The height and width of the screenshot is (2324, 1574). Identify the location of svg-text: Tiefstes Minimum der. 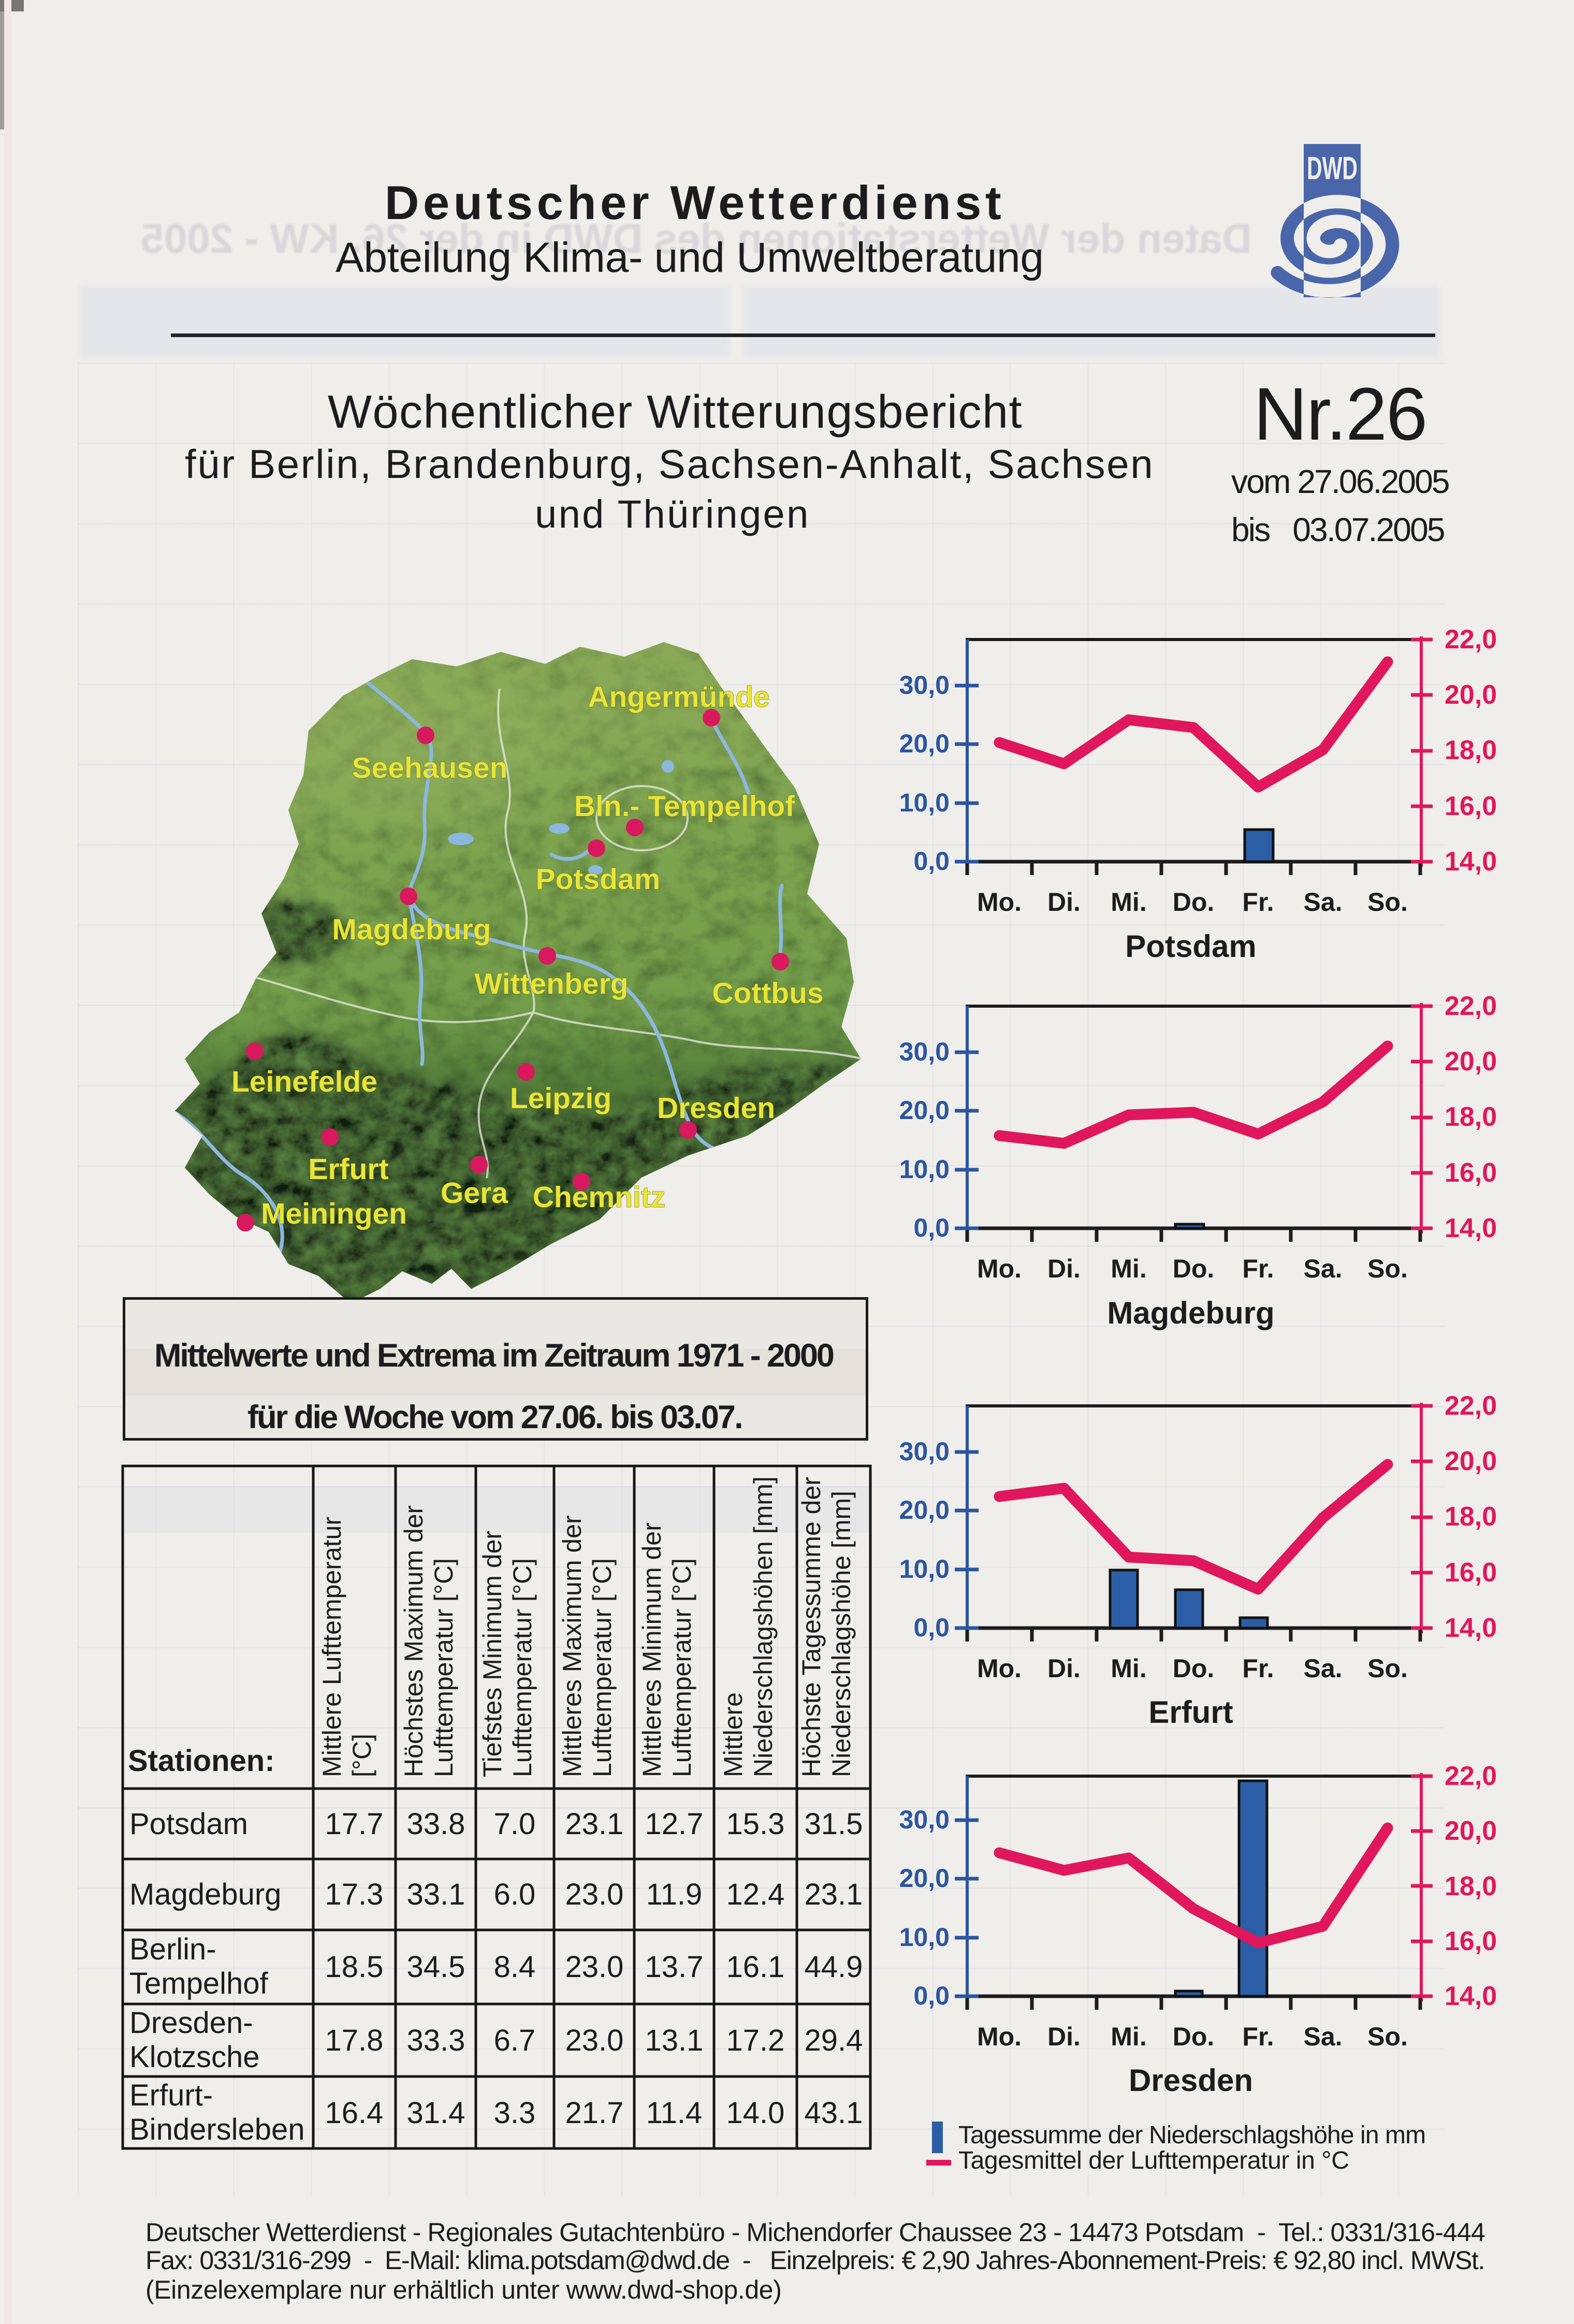
(492, 1654).